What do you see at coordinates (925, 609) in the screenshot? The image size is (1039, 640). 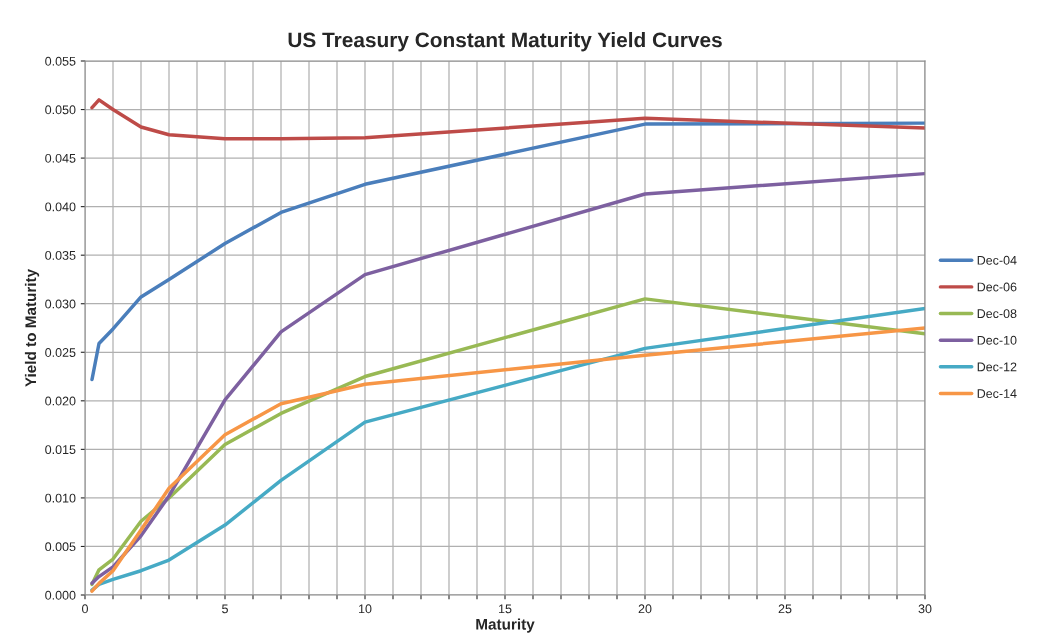 I see `x-tick-label: 30` at bounding box center [925, 609].